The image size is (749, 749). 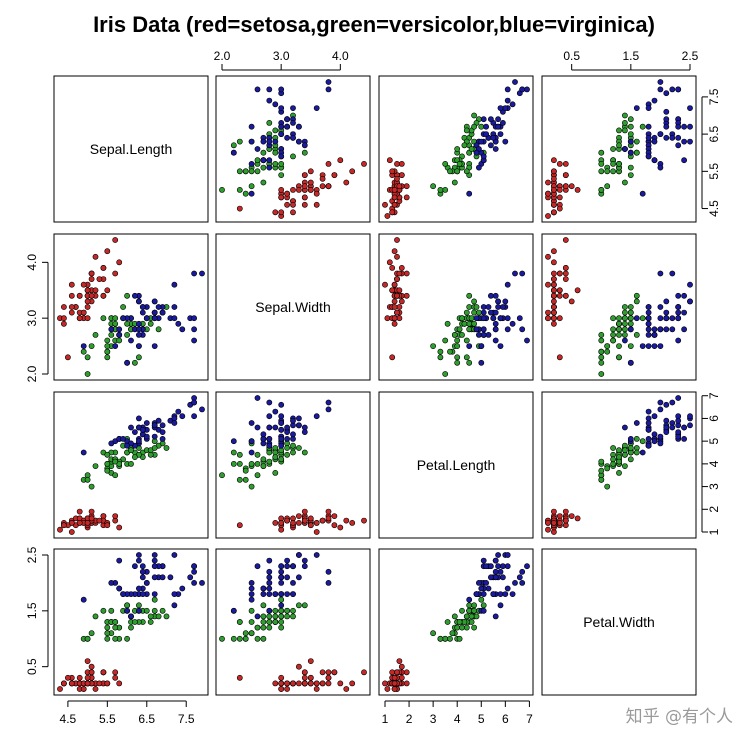 What do you see at coordinates (456, 465) in the screenshot?
I see `panel-petal-length-vs-petal-length: Petal.Length` at bounding box center [456, 465].